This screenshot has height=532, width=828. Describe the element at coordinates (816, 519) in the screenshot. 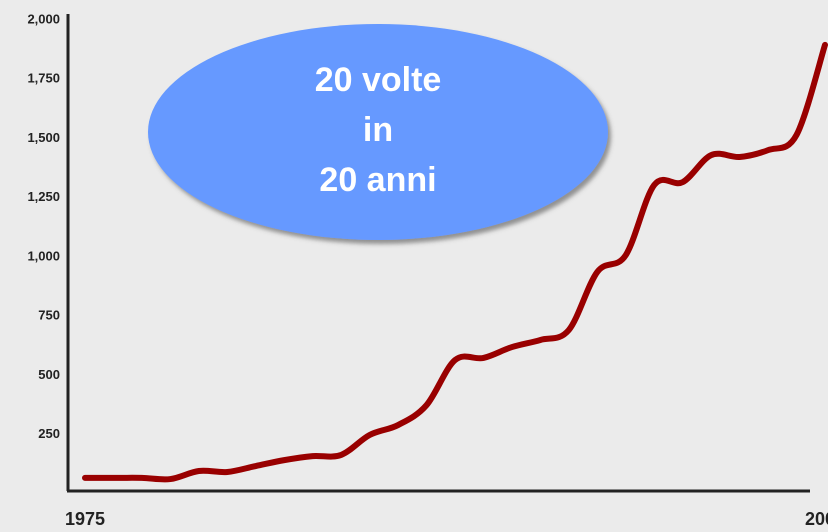

I see `x-tick-label: 2001` at that location.